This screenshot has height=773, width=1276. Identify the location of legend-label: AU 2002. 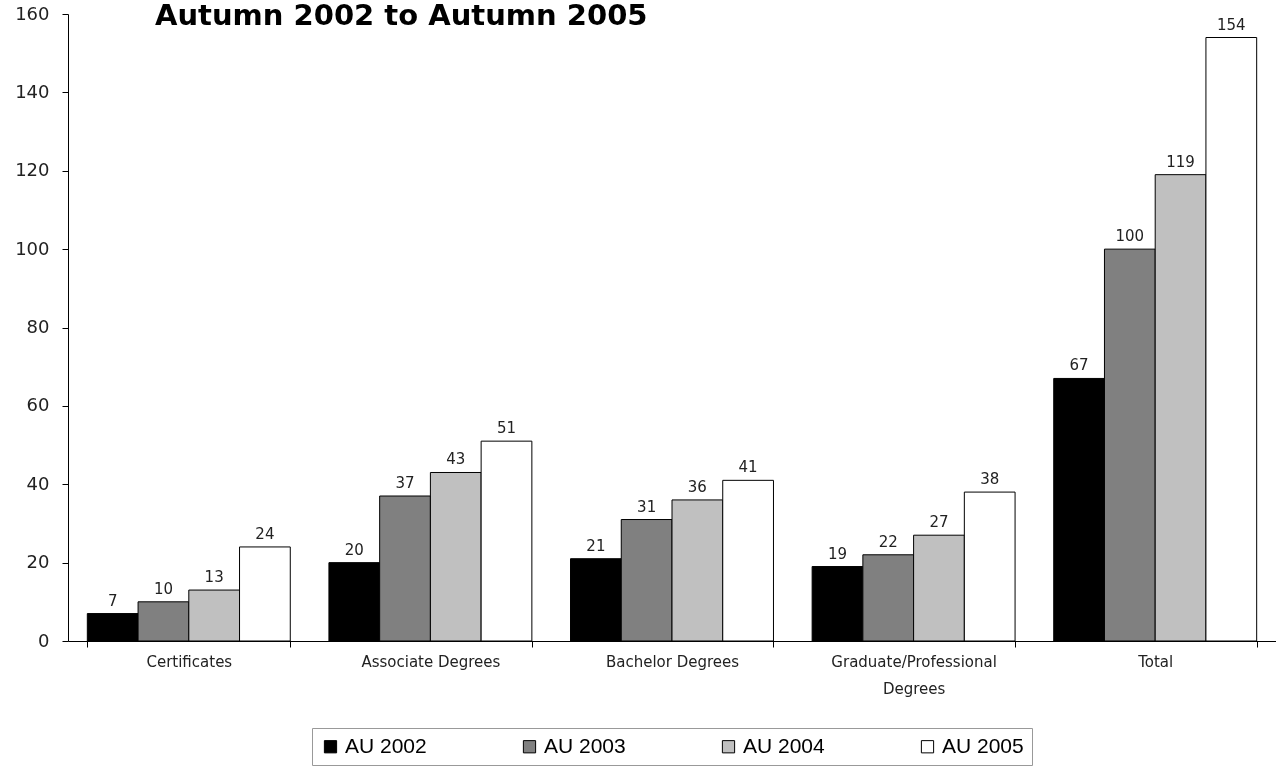
(386, 745).